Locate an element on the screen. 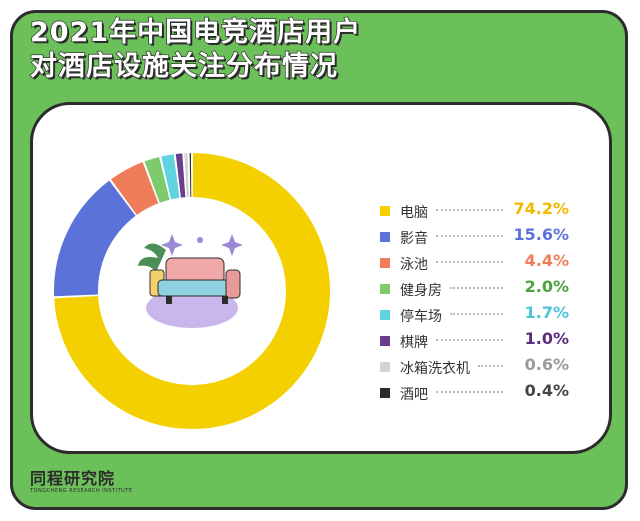 This screenshot has width=640, height=521. logo-name: 同程研究院 is located at coordinates (73, 478).